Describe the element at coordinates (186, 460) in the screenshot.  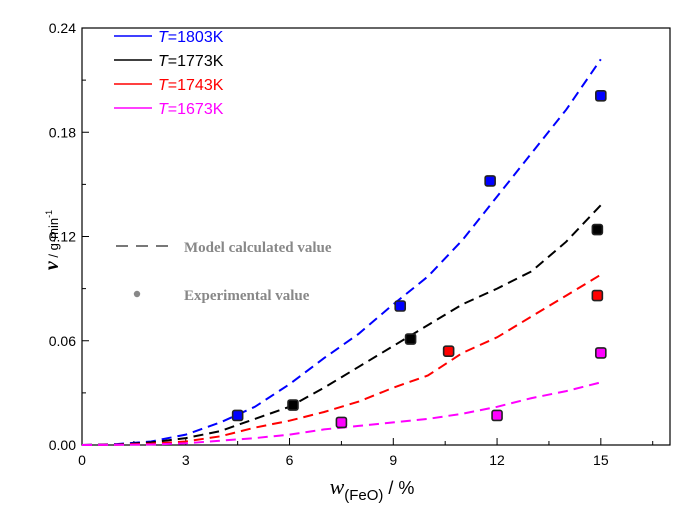
I see `x-tick-label: 3` at that location.